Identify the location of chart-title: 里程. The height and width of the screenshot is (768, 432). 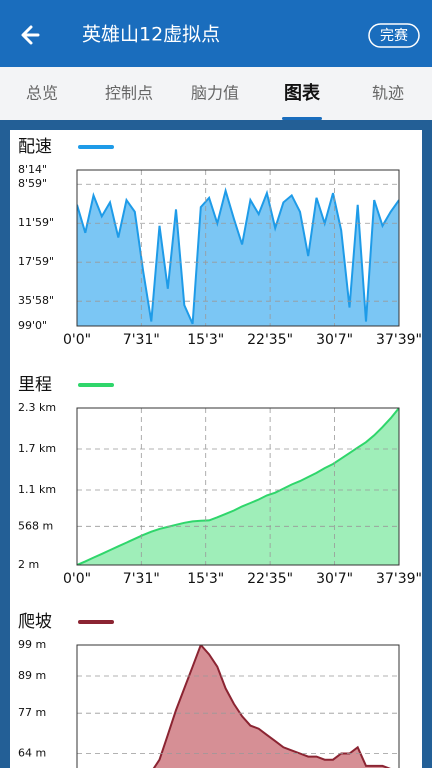
(35, 385).